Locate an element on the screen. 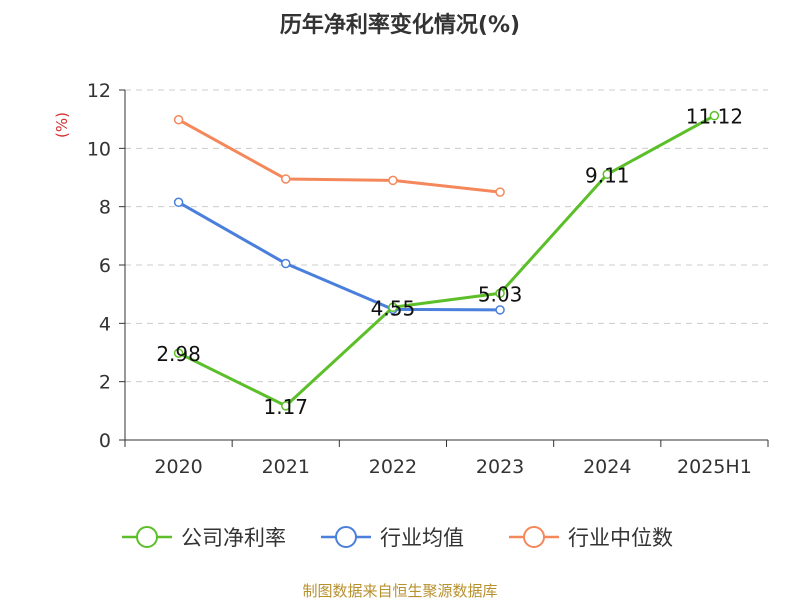 This screenshot has height=600, width=800. legend-label: 行业中位数 is located at coordinates (620, 538).